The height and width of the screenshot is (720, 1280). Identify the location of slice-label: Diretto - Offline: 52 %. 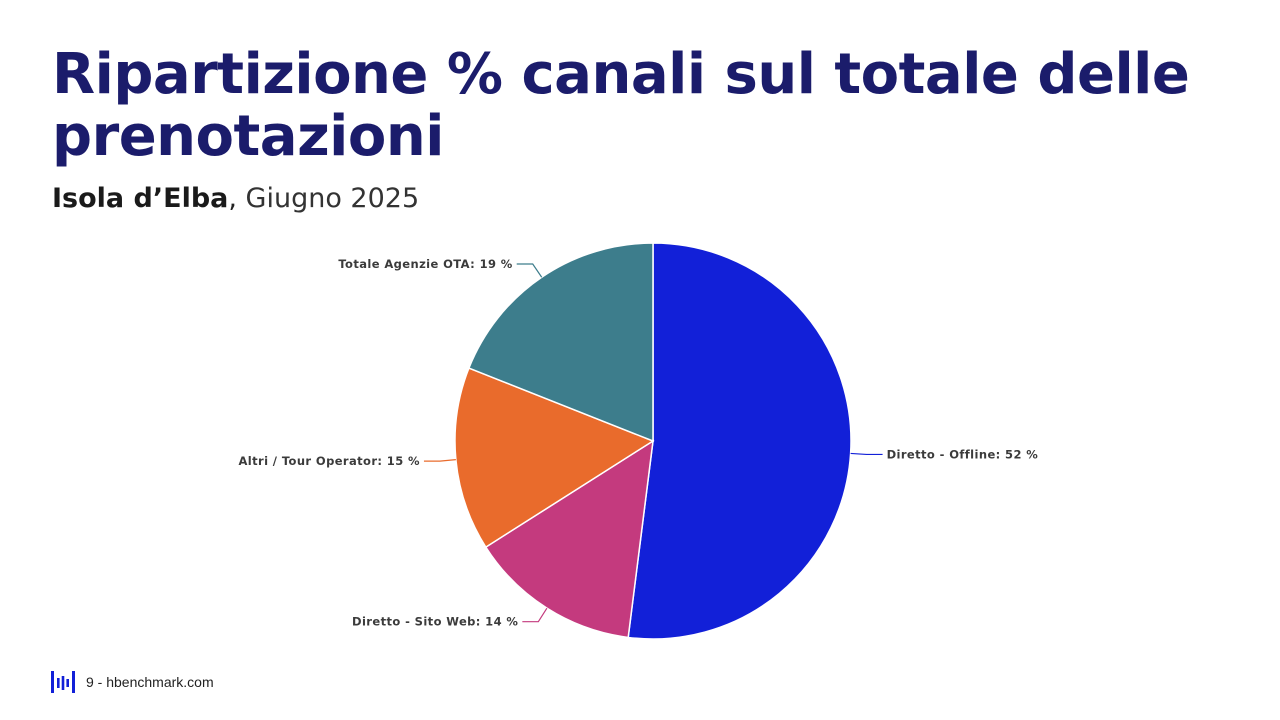
(963, 454).